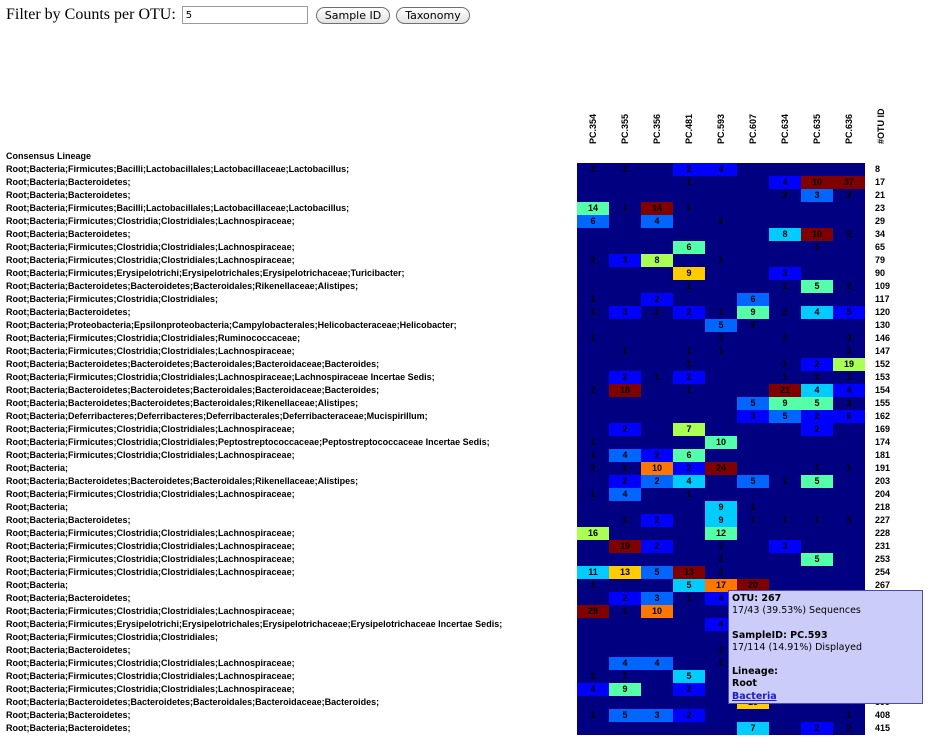 This screenshot has width=938, height=754. I want to click on heatmap-cell: 19, so click(849, 364).